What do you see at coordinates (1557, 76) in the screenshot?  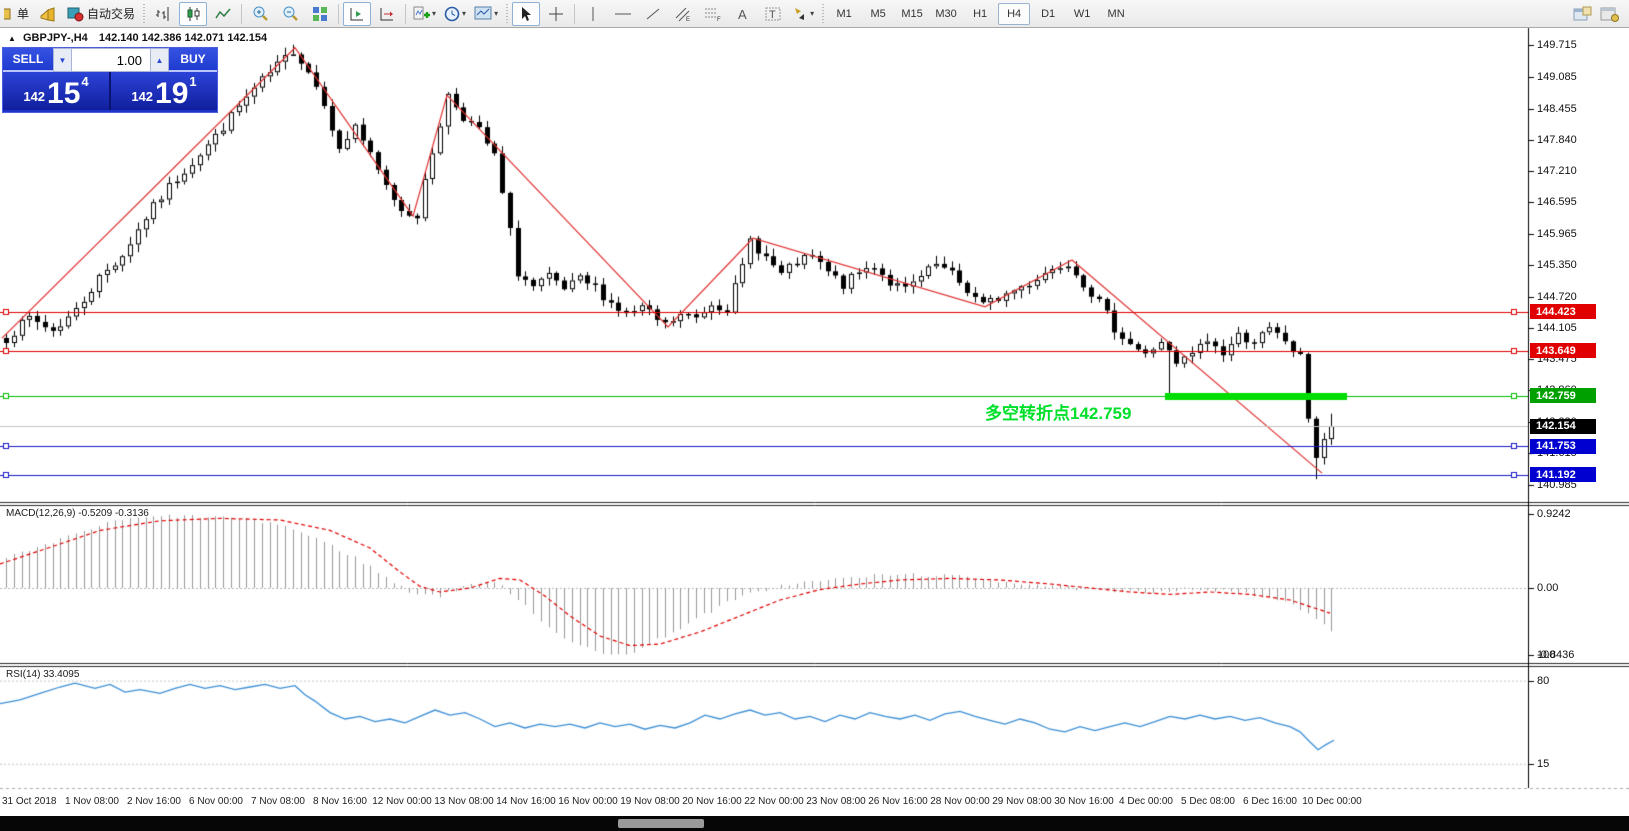 I see `price-axis-tick: 149.085` at bounding box center [1557, 76].